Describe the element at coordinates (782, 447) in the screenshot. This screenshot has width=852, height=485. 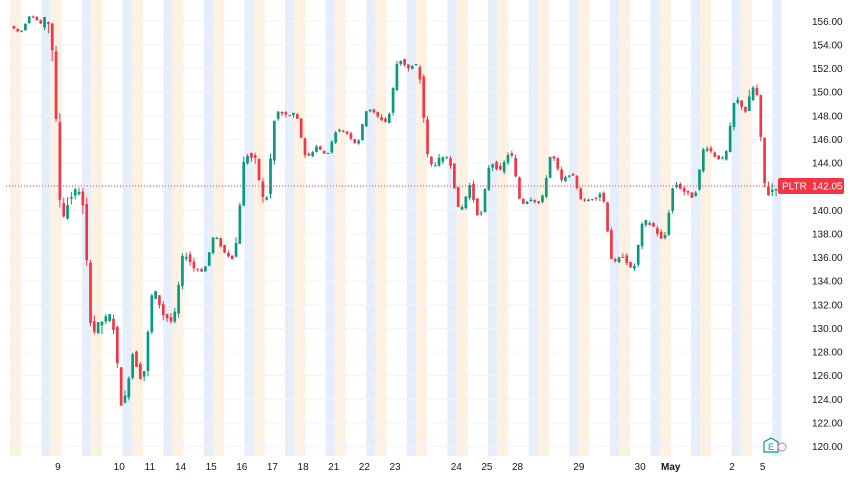
I see `earnings-secondary-icon` at that location.